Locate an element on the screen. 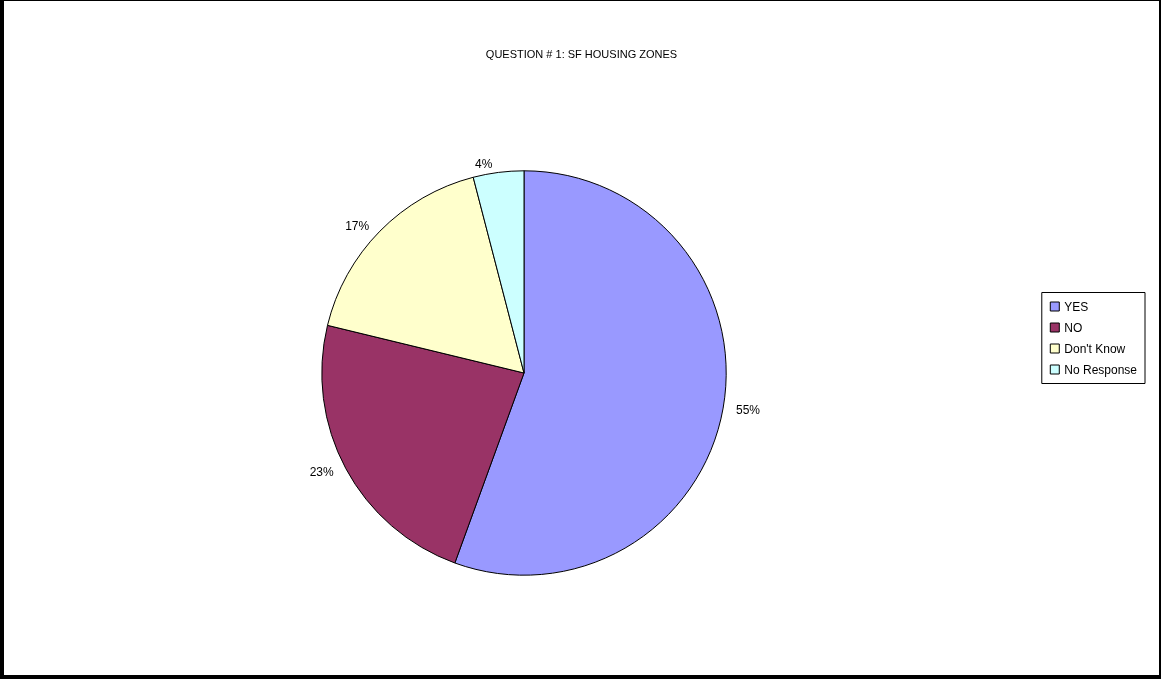 The width and height of the screenshot is (1161, 679). legend-label: YES is located at coordinates (1076, 306).